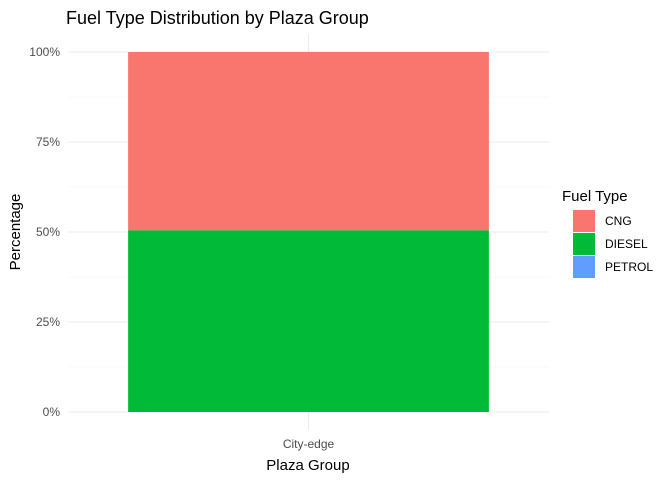 This screenshot has width=672, height=480. I want to click on y-tick-label: 0%, so click(52, 412).